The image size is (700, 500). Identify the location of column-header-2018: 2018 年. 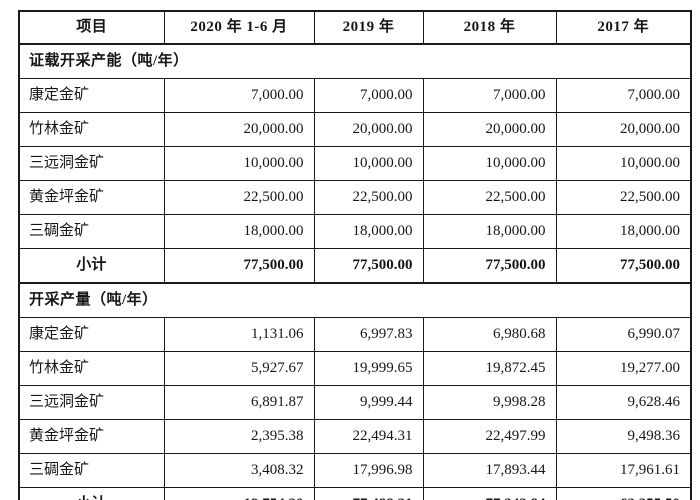
(489, 27).